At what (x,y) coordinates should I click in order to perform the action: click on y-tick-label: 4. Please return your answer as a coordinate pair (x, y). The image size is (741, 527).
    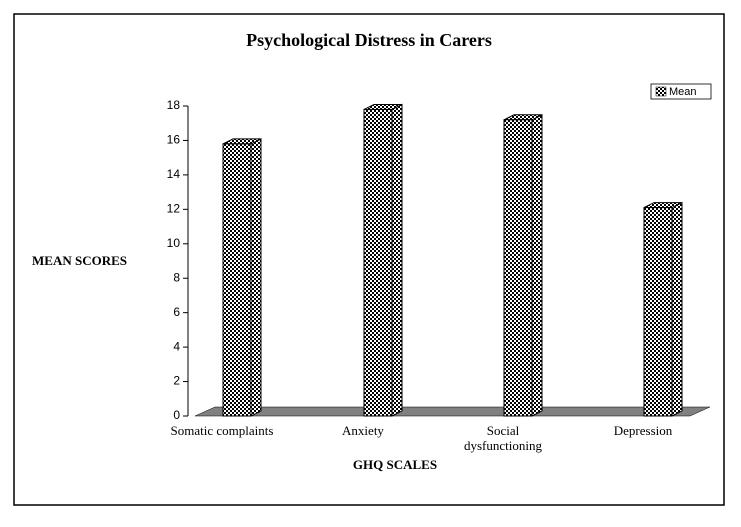
    Looking at the image, I should click on (176, 346).